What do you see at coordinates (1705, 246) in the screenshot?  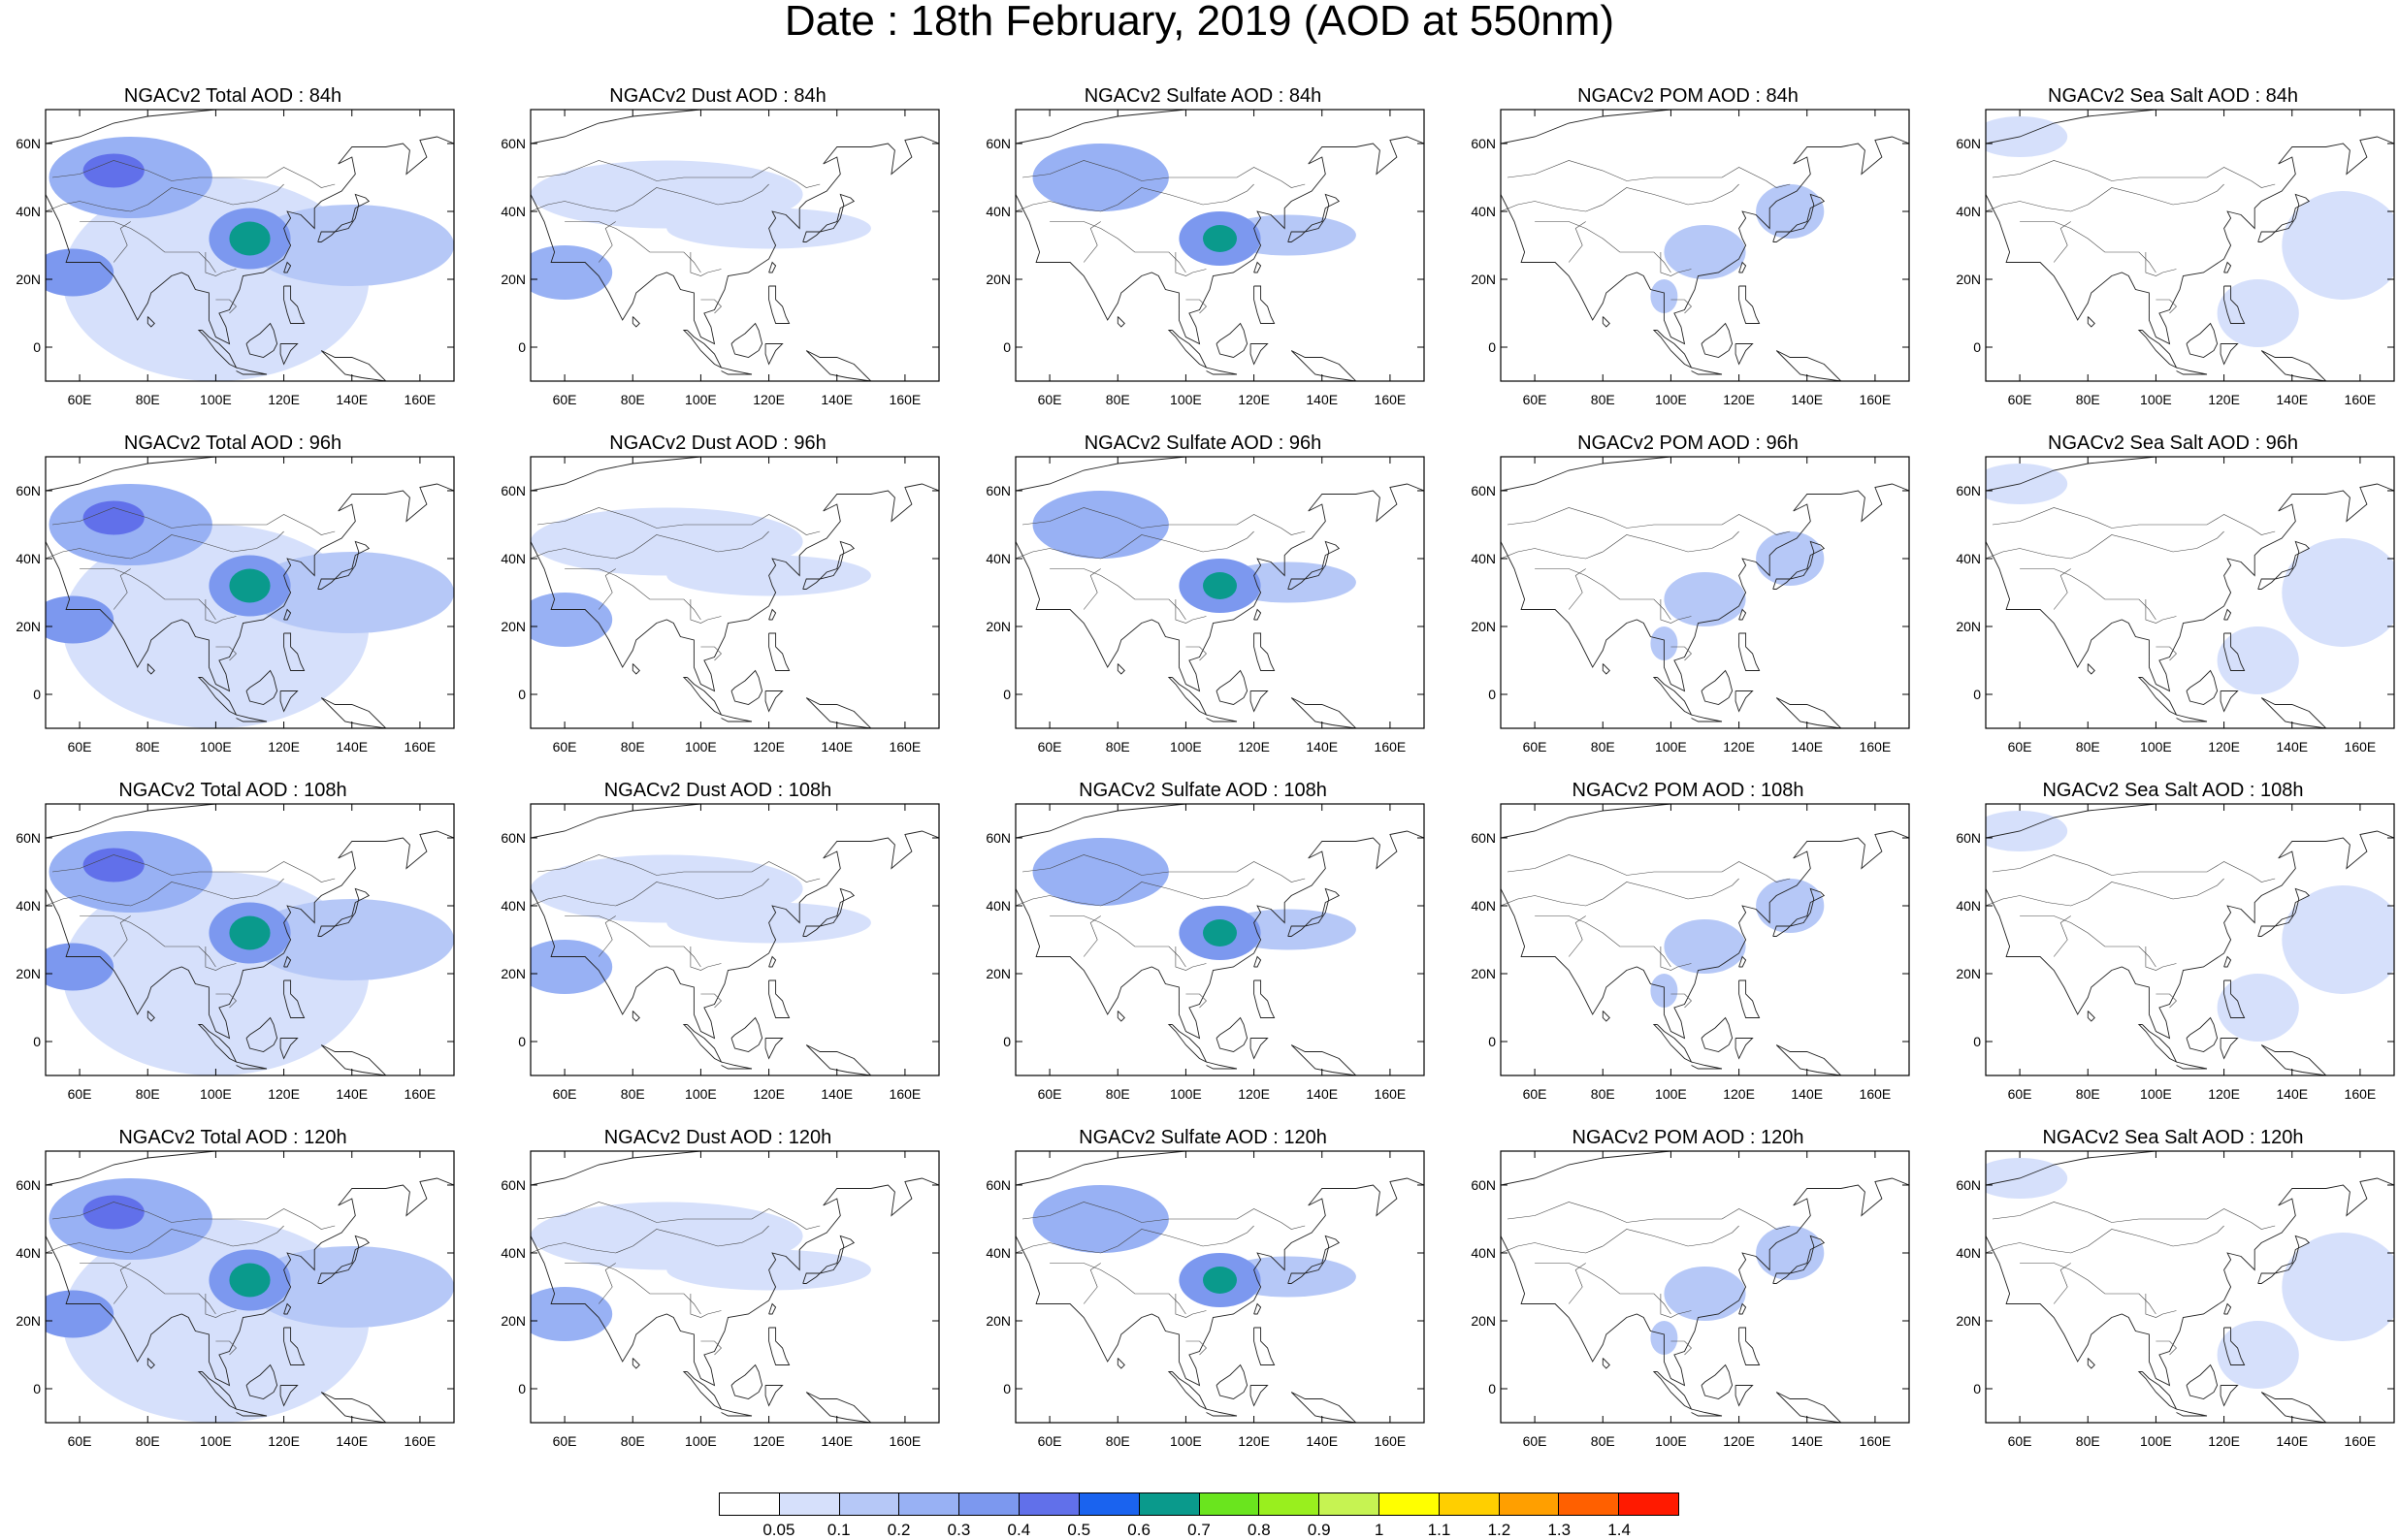 I see `map-canvas` at bounding box center [1705, 246].